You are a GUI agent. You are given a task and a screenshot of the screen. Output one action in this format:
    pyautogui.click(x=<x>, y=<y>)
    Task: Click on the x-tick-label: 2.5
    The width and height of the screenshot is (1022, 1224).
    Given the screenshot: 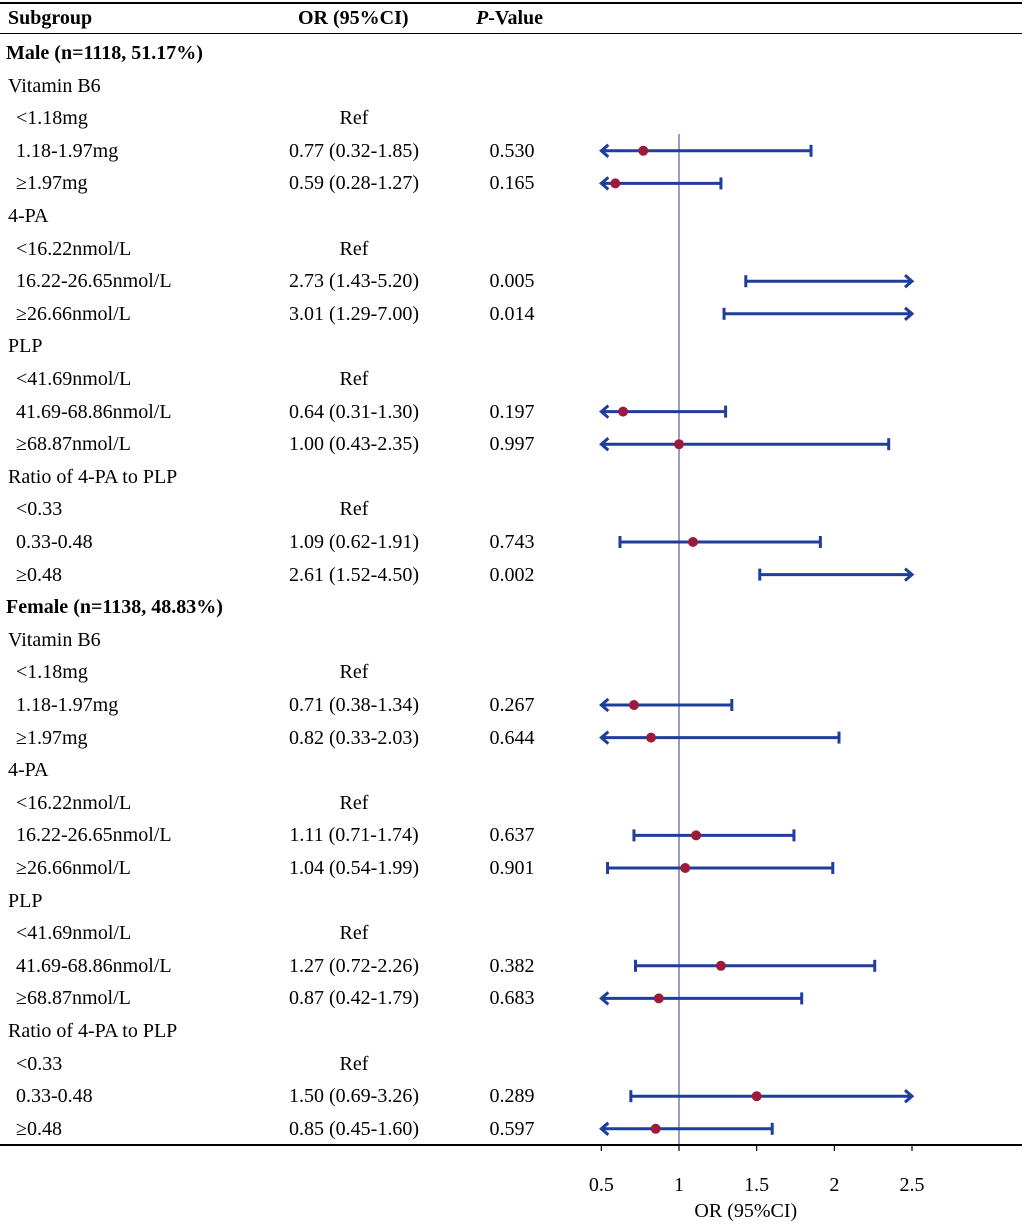 What is the action you would take?
    pyautogui.click(x=912, y=1185)
    